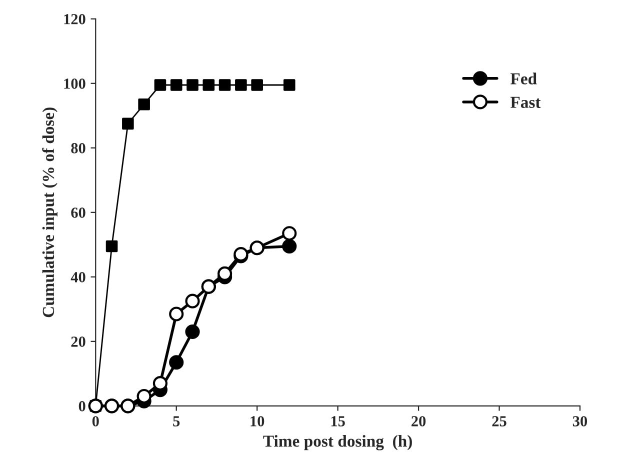 The width and height of the screenshot is (617, 472). I want to click on x-tick-label: 5, so click(176, 421).